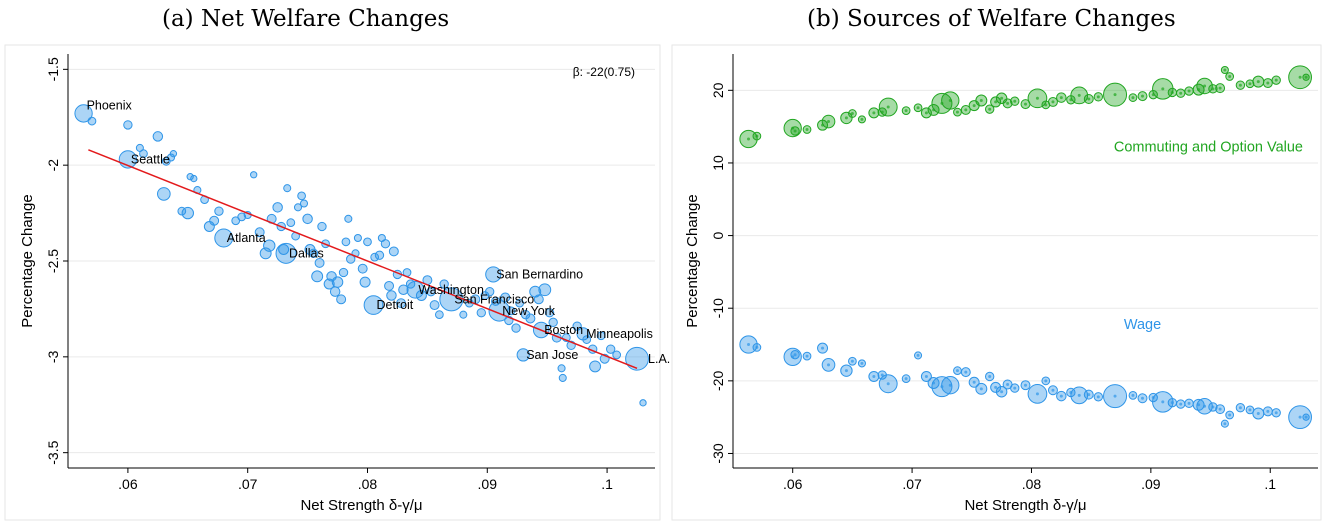 The height and width of the screenshot is (527, 1323). What do you see at coordinates (619, 334) in the screenshot?
I see `city-label: Minneapolis` at bounding box center [619, 334].